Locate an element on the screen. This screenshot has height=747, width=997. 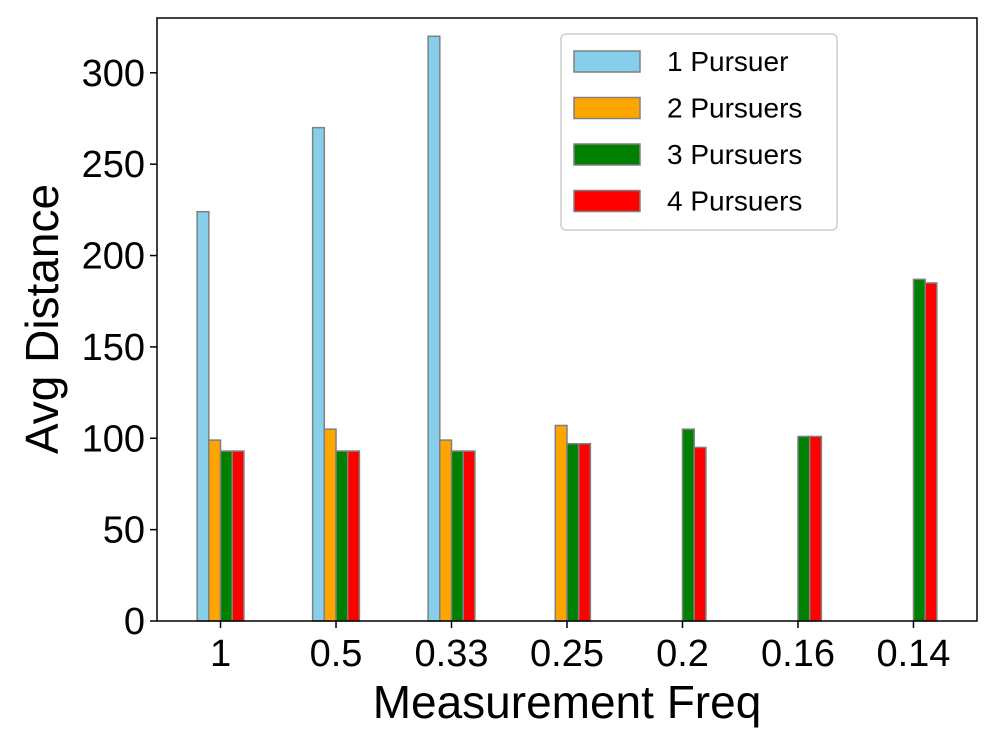
bar-4-pursuers-0.25 is located at coordinates (584, 532).